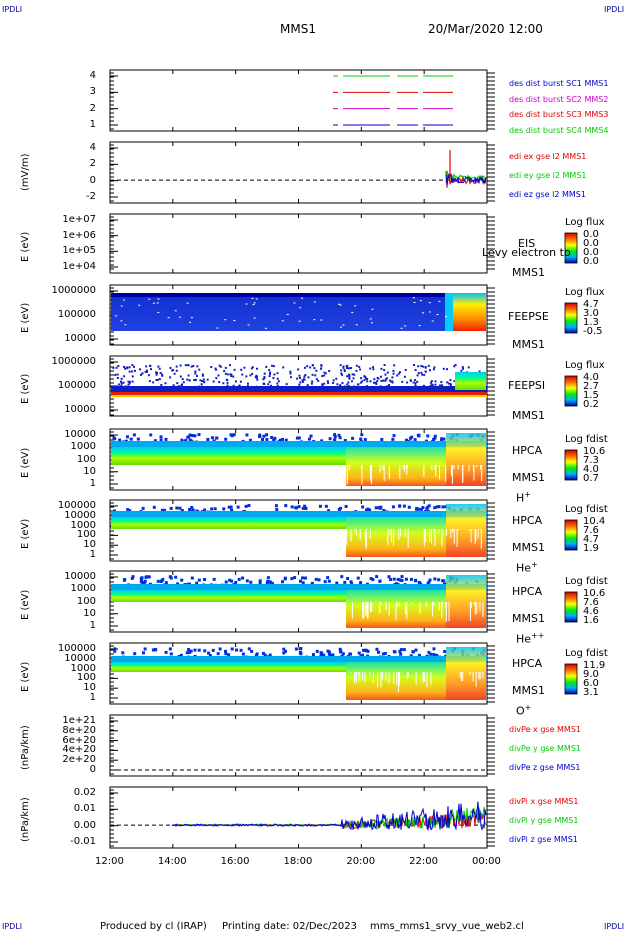 This screenshot has width=630, height=934. What do you see at coordinates (527, 243) in the screenshot?
I see `instrument-label: EIS` at bounding box center [527, 243].